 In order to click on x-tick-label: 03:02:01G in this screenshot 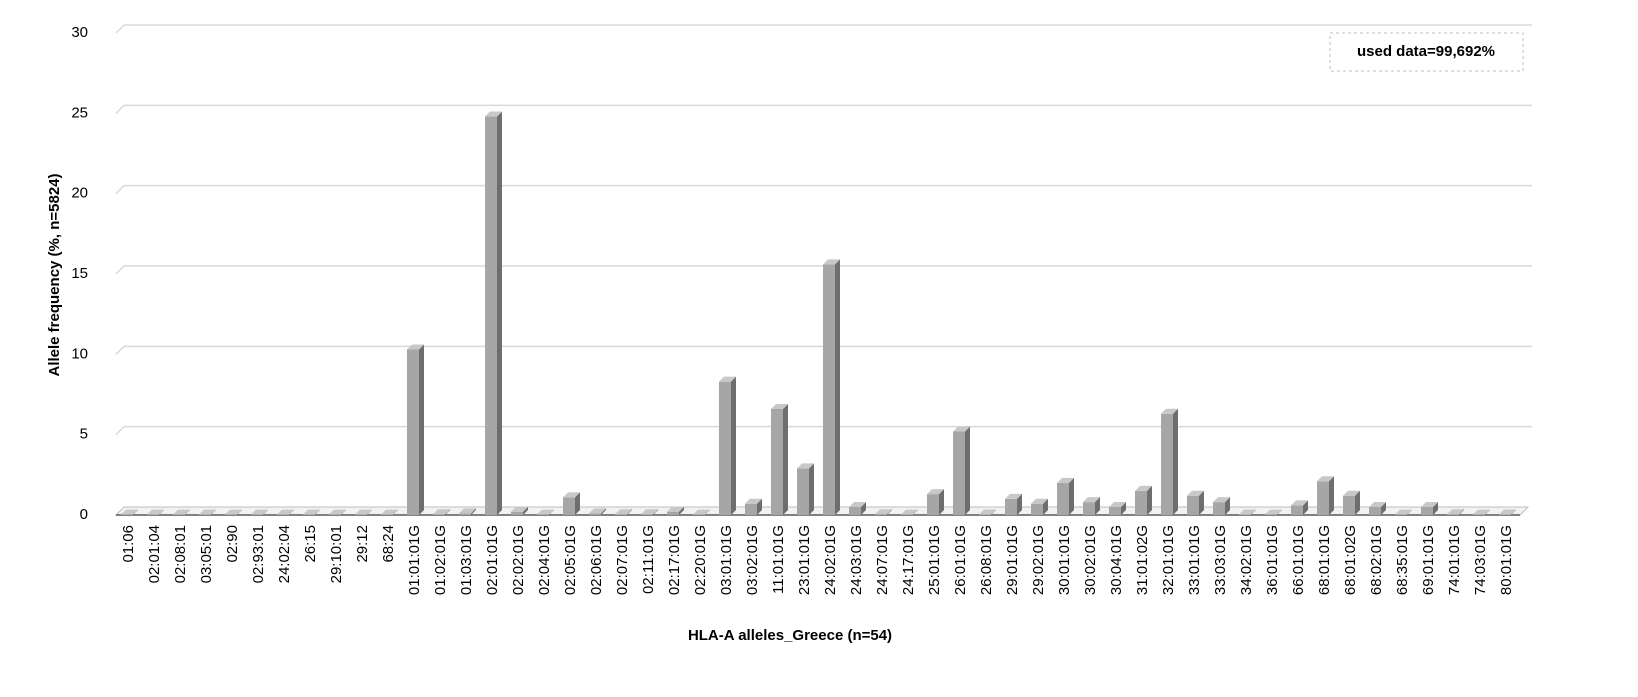, I will do `click(752, 560)`.